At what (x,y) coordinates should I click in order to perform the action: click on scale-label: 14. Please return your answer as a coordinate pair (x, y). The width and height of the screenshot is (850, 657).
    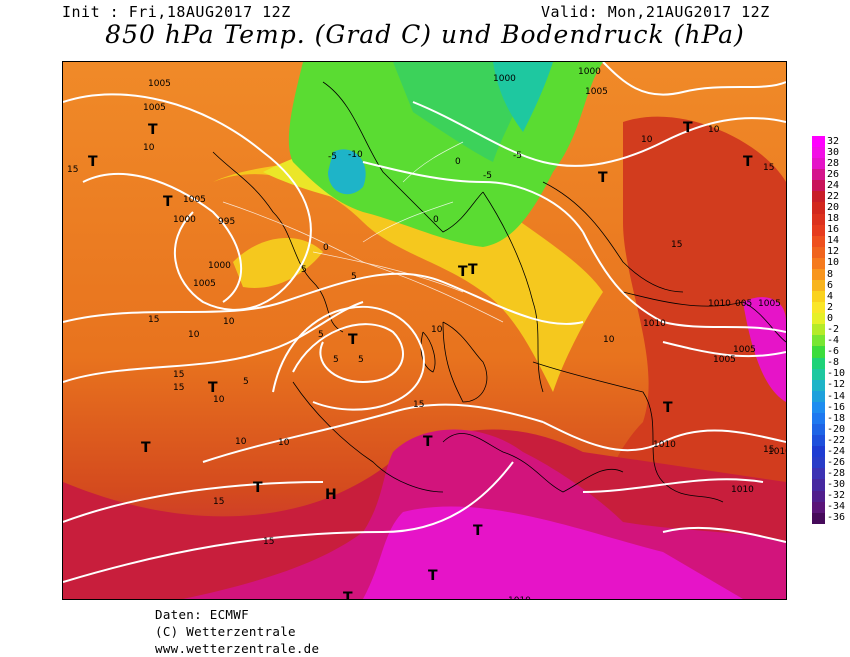
    Looking at the image, I should click on (833, 241).